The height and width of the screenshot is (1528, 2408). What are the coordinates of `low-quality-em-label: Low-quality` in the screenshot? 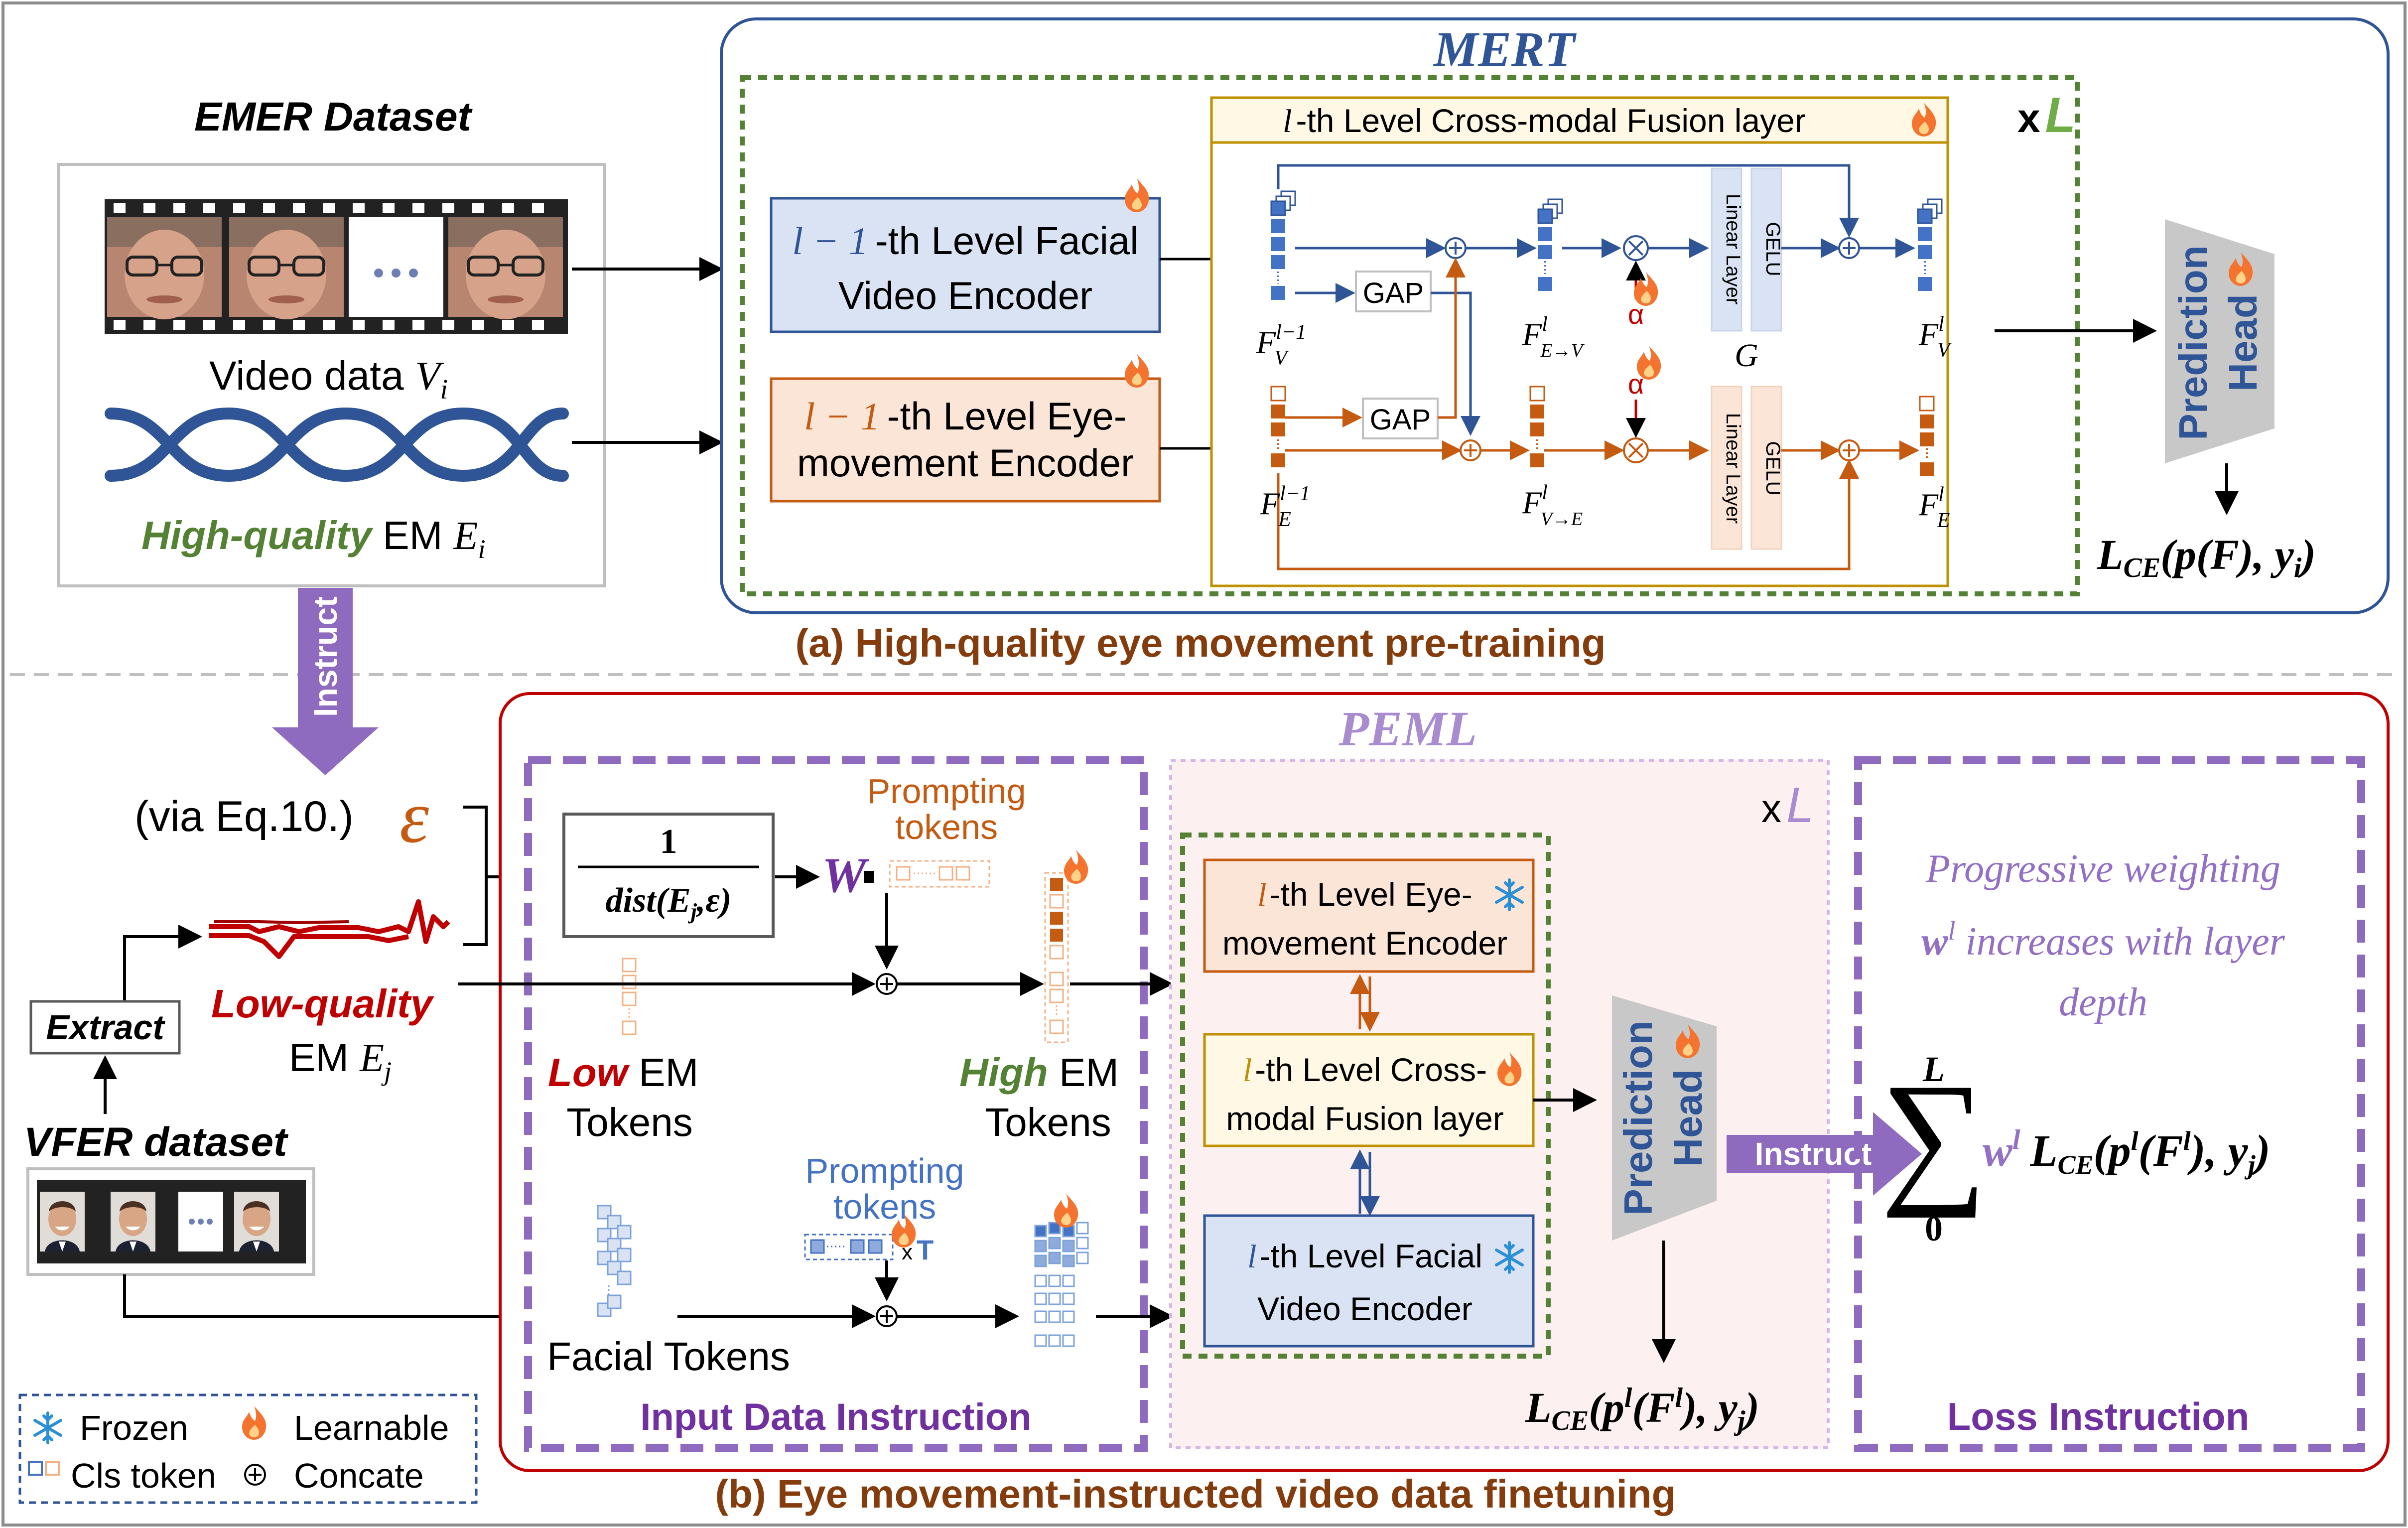 It's located at (323, 1003).